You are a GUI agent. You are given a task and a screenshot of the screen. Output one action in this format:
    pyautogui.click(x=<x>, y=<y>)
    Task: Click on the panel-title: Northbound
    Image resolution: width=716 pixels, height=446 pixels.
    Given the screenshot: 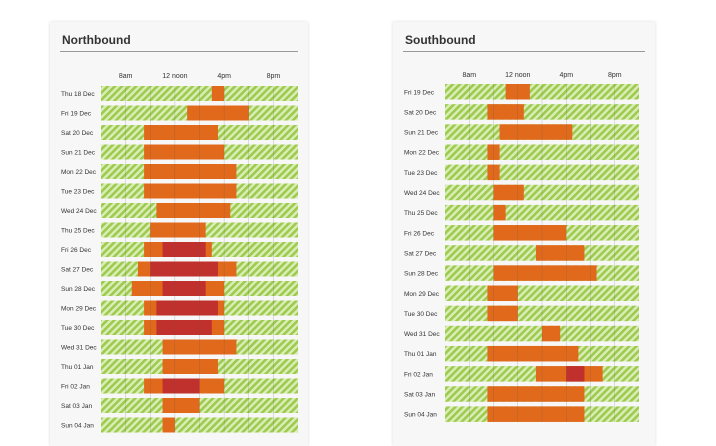 What is the action you would take?
    pyautogui.click(x=96, y=40)
    